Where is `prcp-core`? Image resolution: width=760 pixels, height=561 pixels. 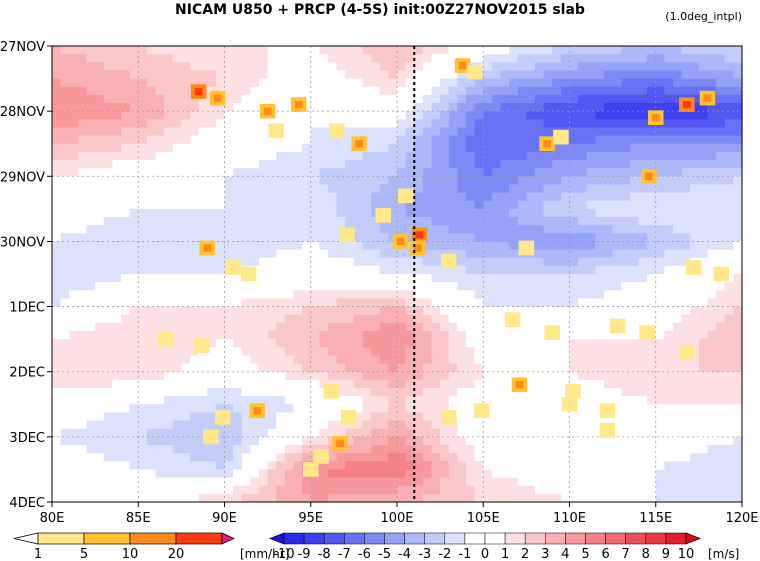 prcp-core is located at coordinates (359, 144).